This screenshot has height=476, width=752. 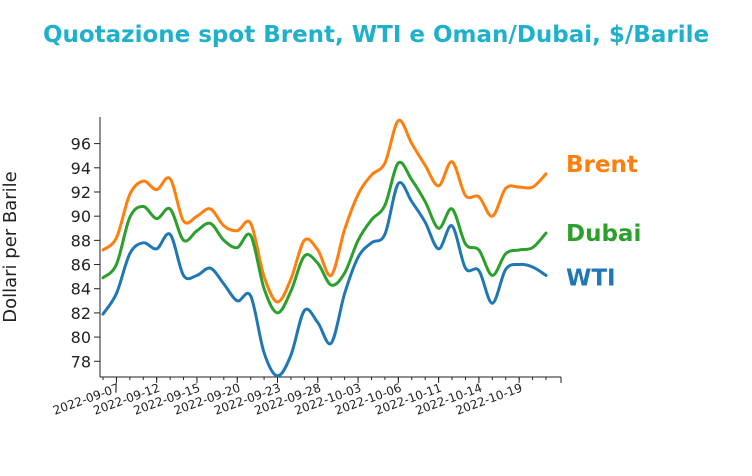 I want to click on y-tick-label: 82, so click(x=81, y=313).